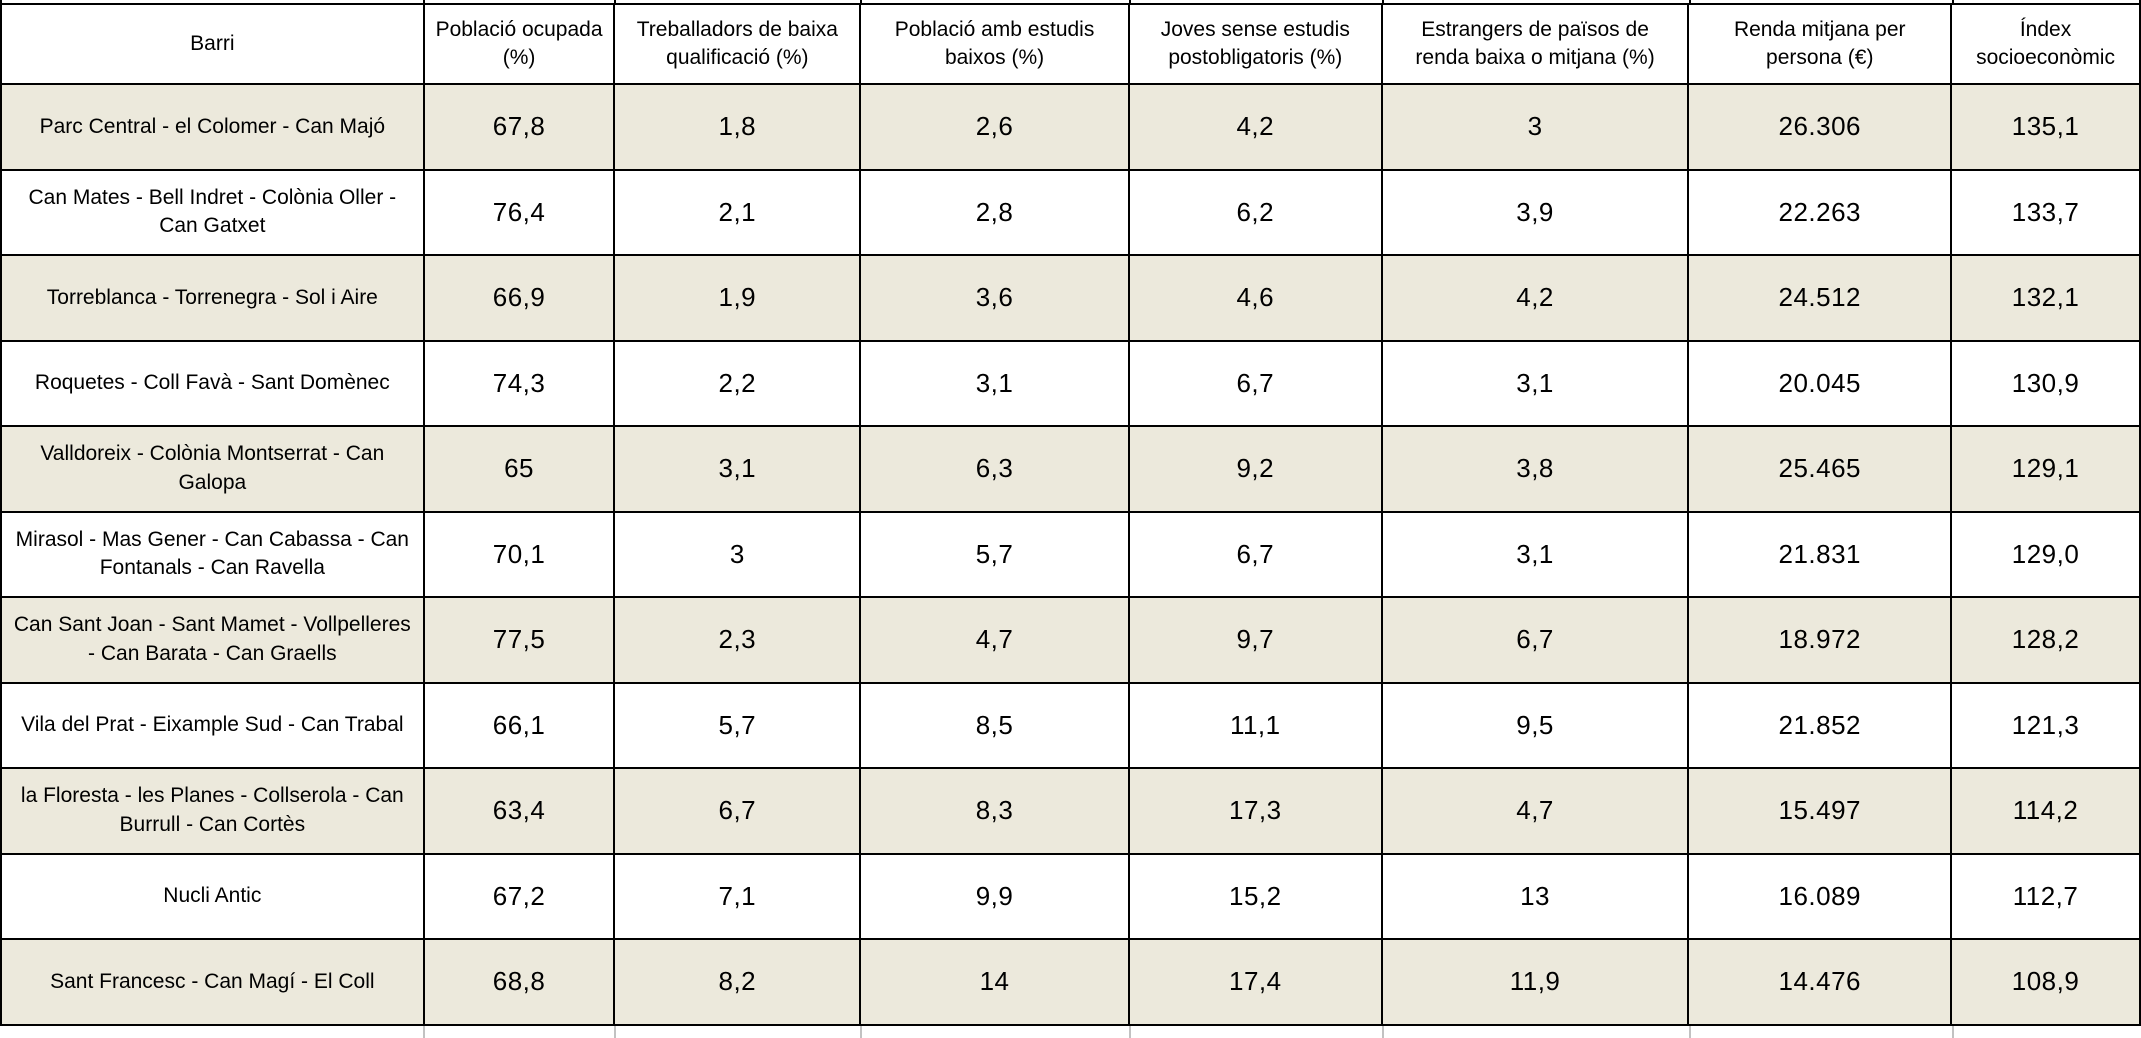  Describe the element at coordinates (2045, 44) in the screenshot. I see `column-header-index-socioeconomic: Índex socioeconòmic` at that location.